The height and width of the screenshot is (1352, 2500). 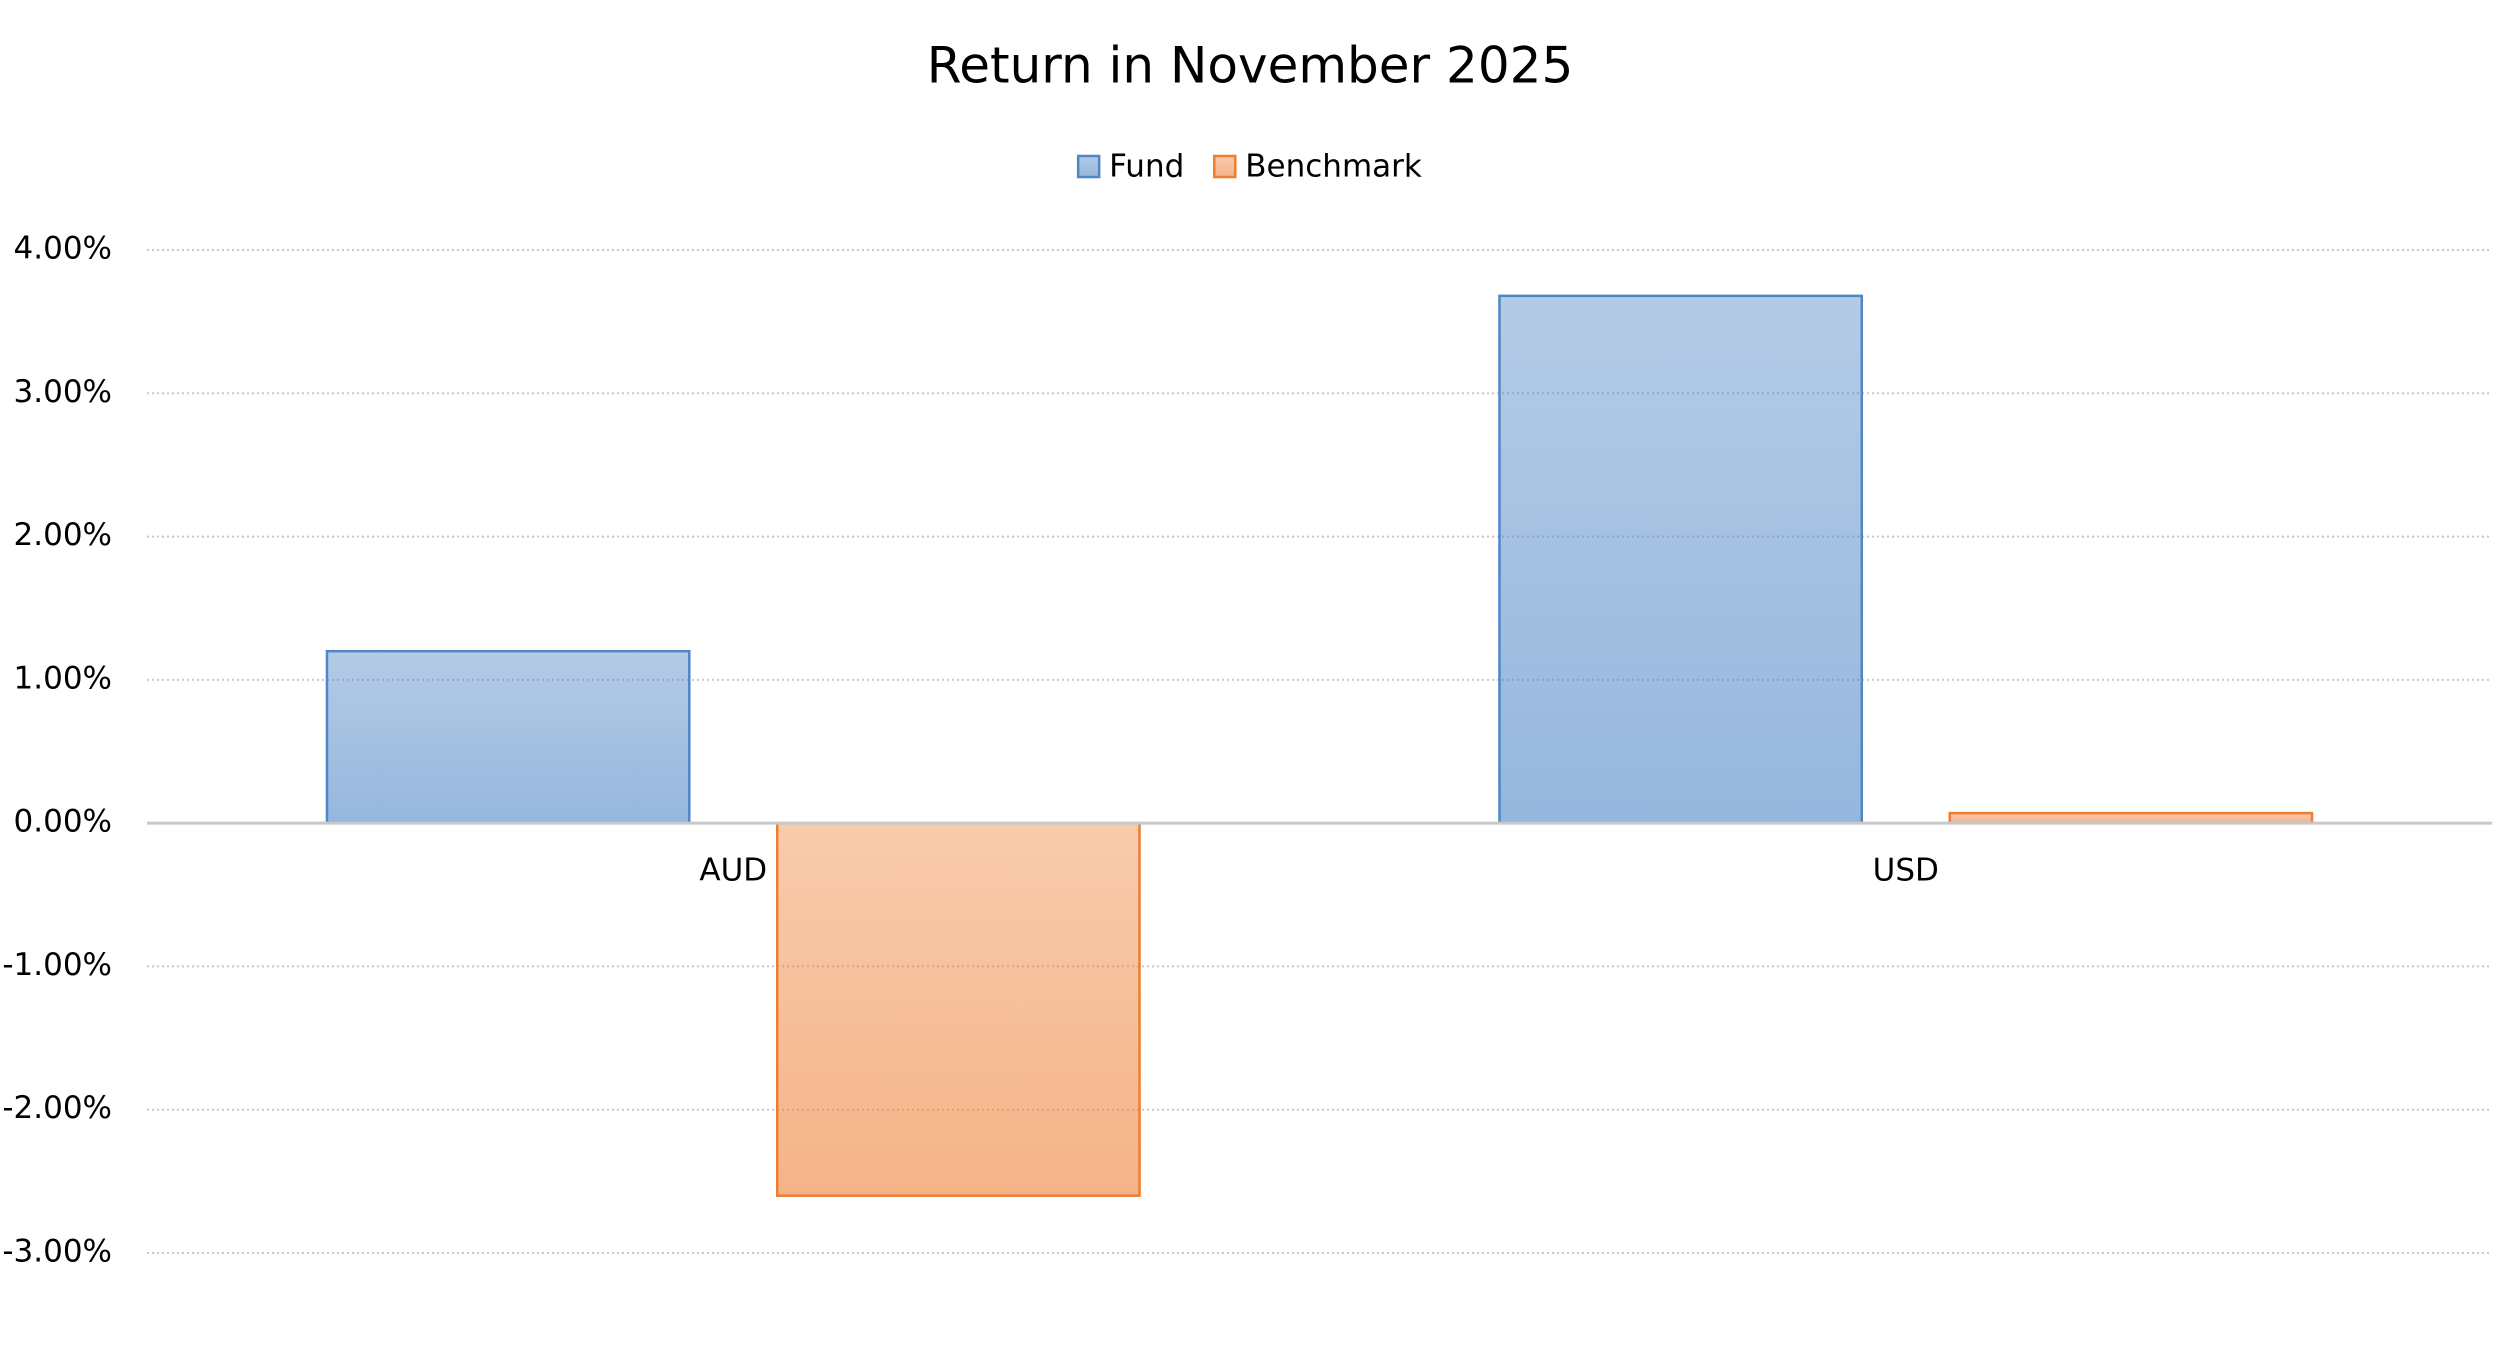 I want to click on legend-label: Fund, so click(x=1146, y=167).